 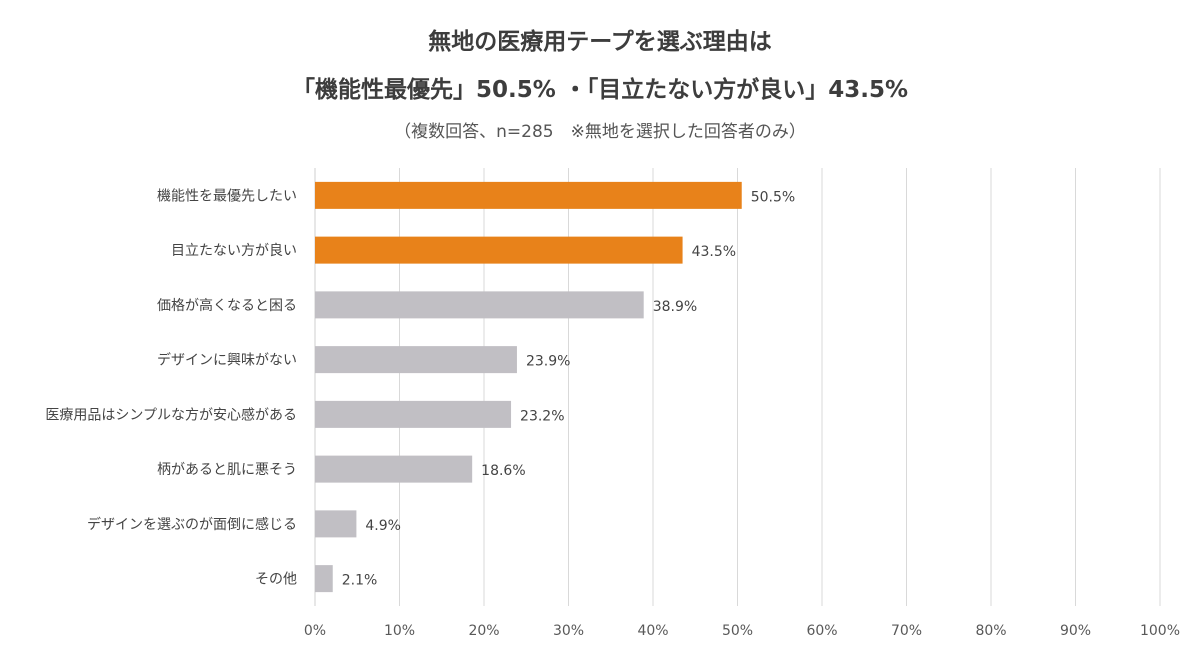 What do you see at coordinates (503, 471) in the screenshot?
I see `data-label: 18.6%` at bounding box center [503, 471].